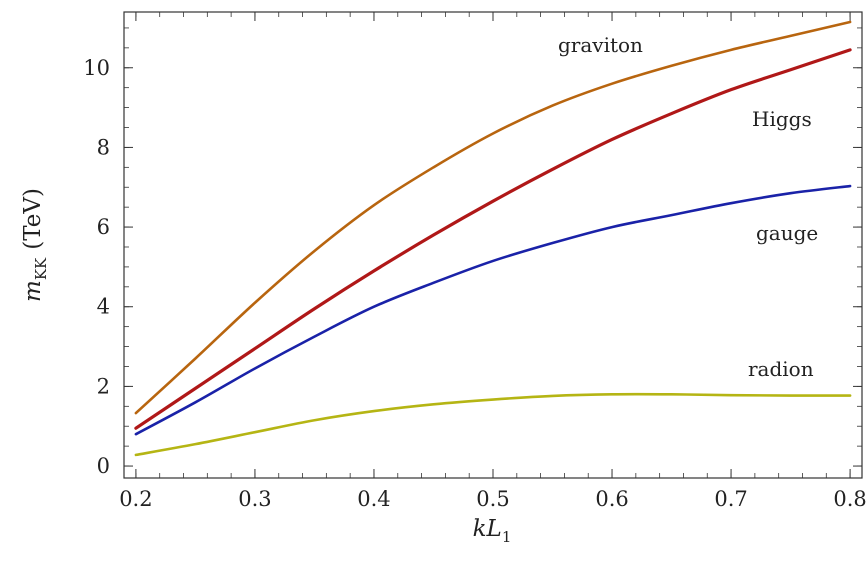 The image size is (867, 563). What do you see at coordinates (787, 233) in the screenshot?
I see `series-label-gauge: gauge` at bounding box center [787, 233].